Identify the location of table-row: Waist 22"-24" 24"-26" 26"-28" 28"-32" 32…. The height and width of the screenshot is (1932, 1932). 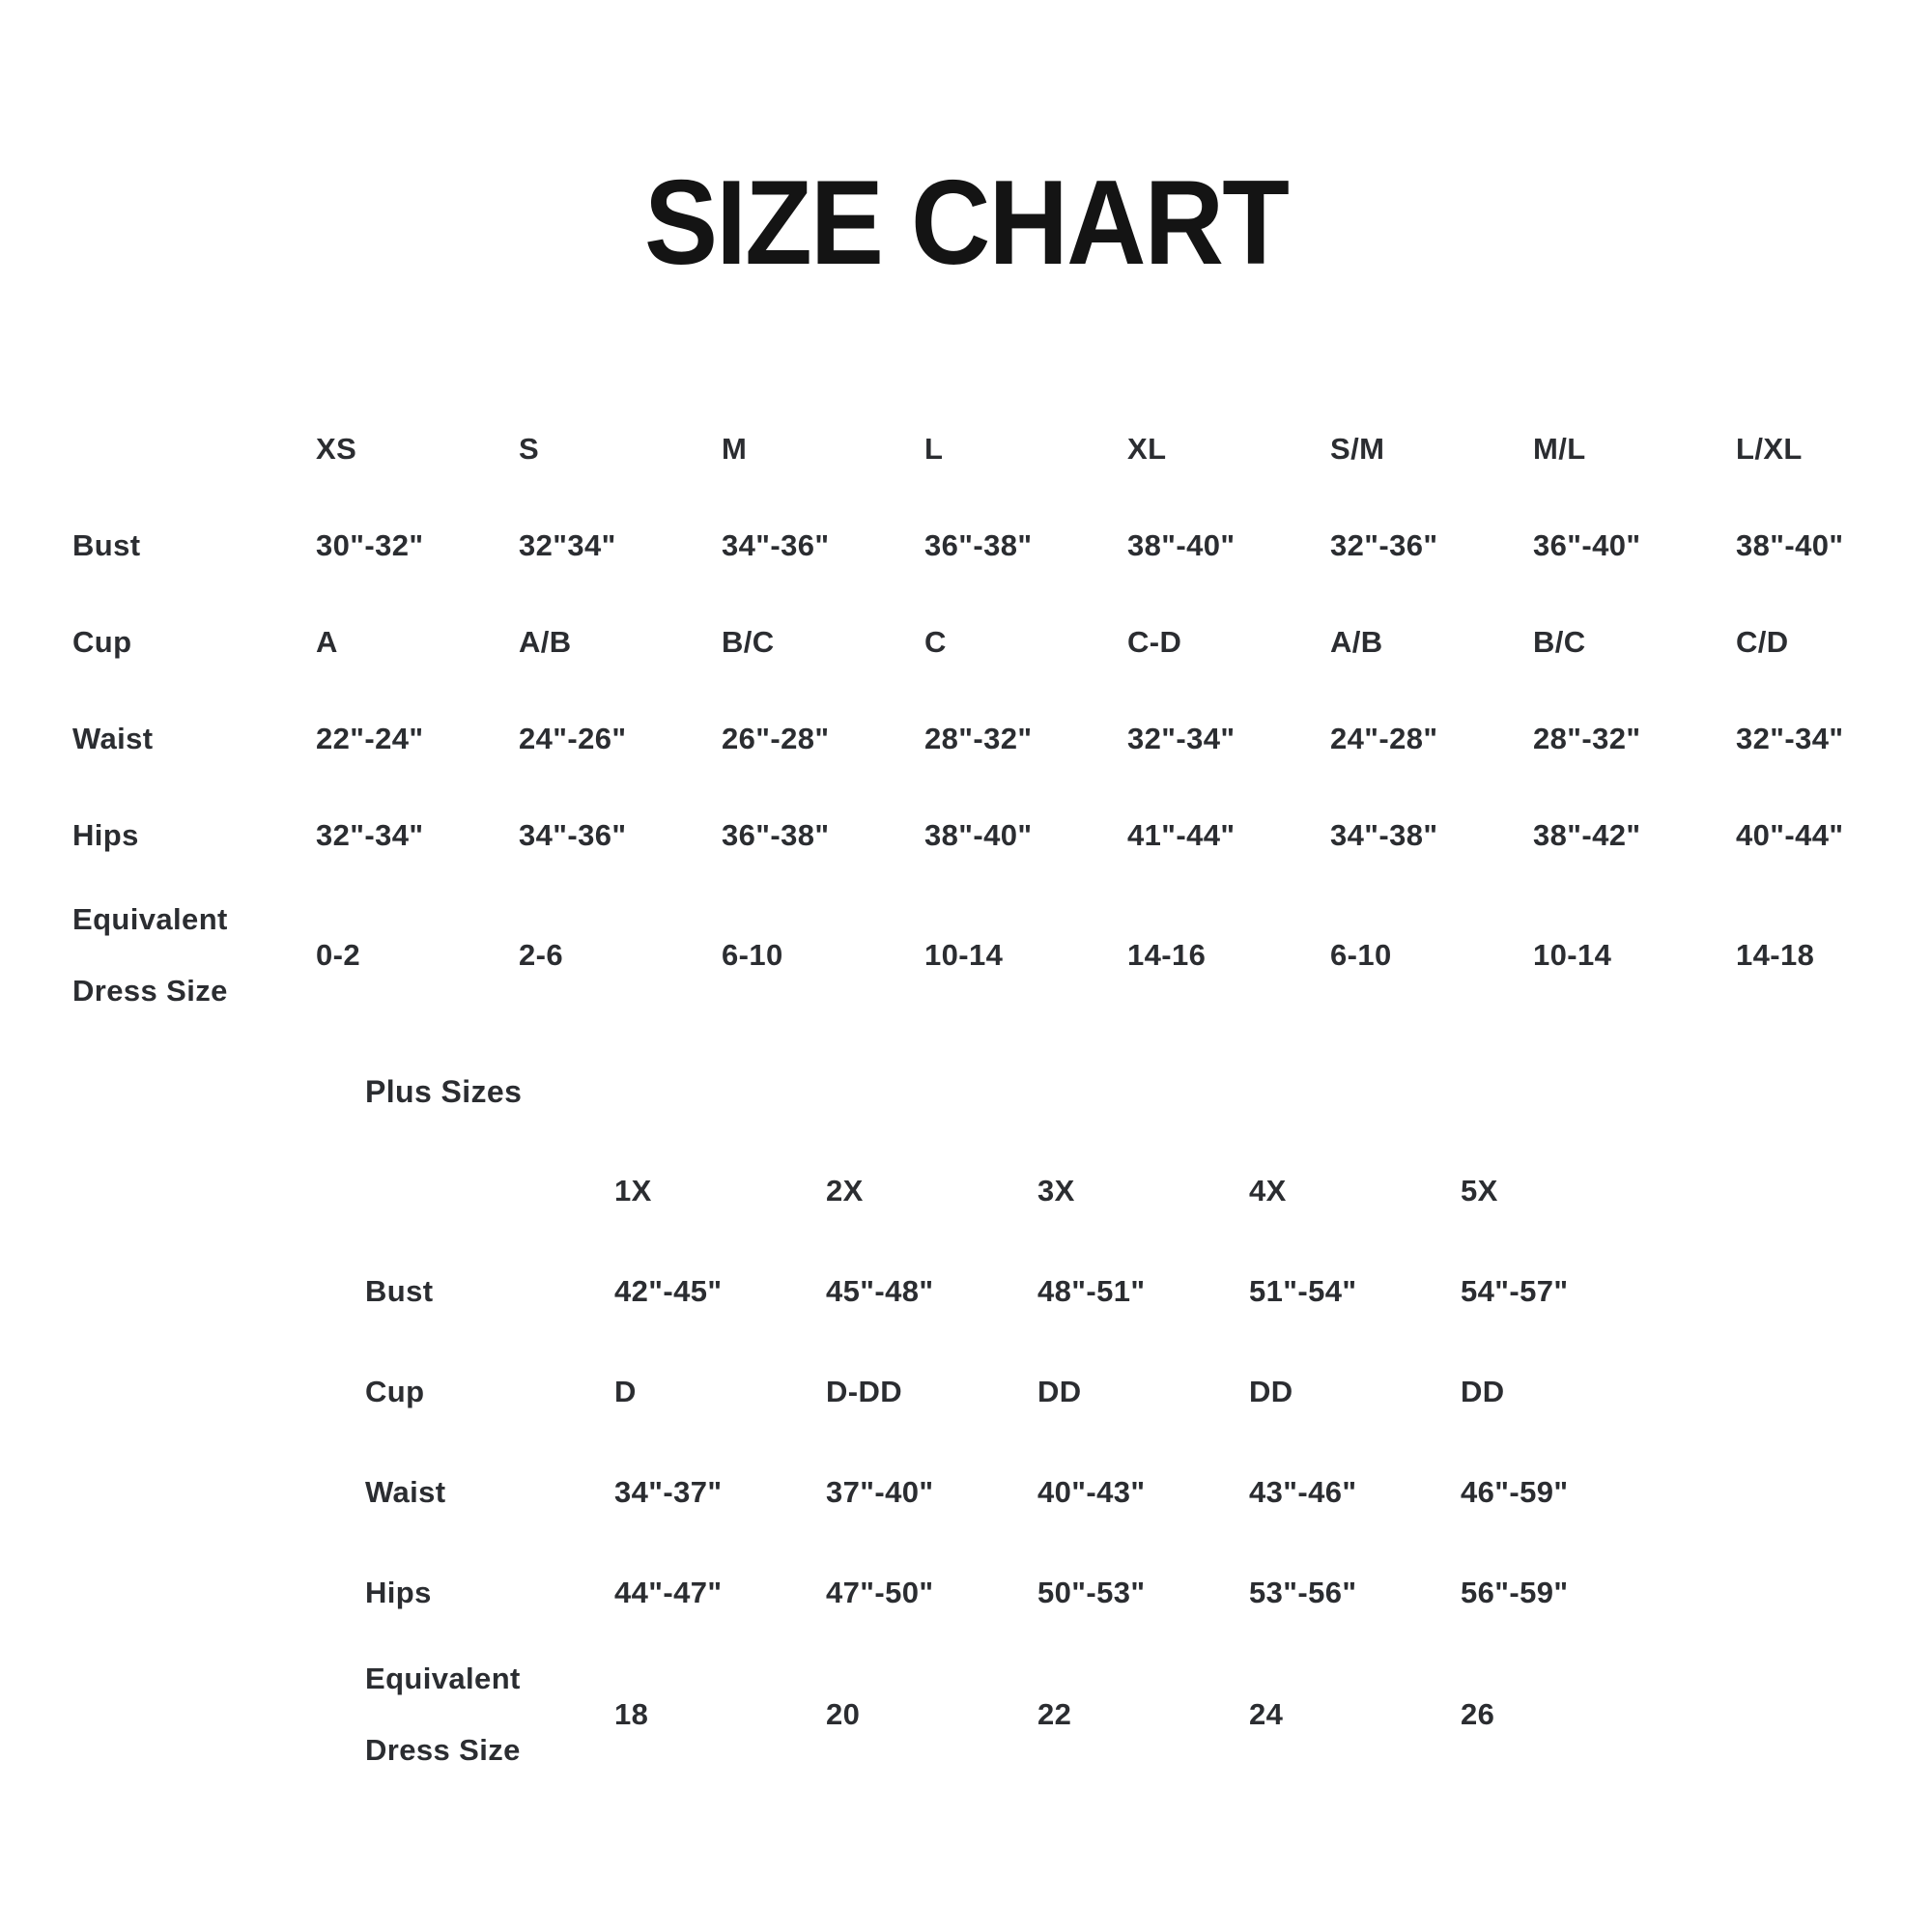
(1002, 739).